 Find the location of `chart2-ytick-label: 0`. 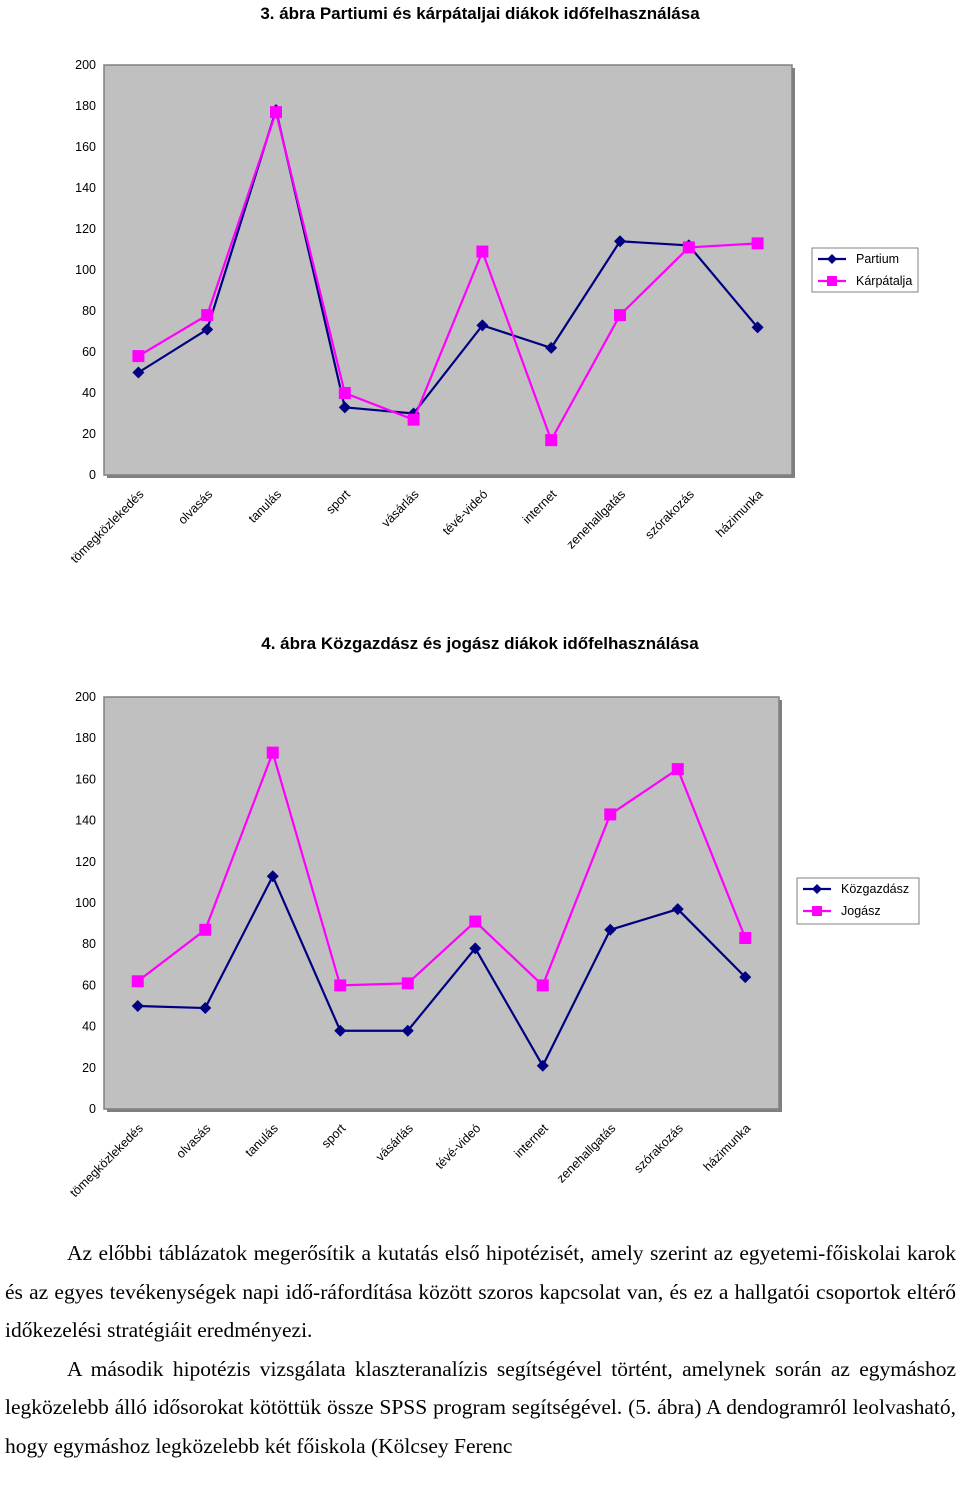

chart2-ytick-label: 0 is located at coordinates (92, 1109).